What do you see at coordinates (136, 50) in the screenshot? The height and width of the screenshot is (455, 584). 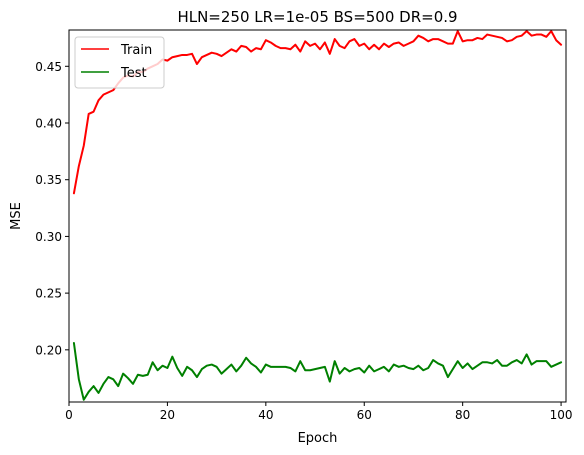 I see `legend-label-train: Train` at bounding box center [136, 50].